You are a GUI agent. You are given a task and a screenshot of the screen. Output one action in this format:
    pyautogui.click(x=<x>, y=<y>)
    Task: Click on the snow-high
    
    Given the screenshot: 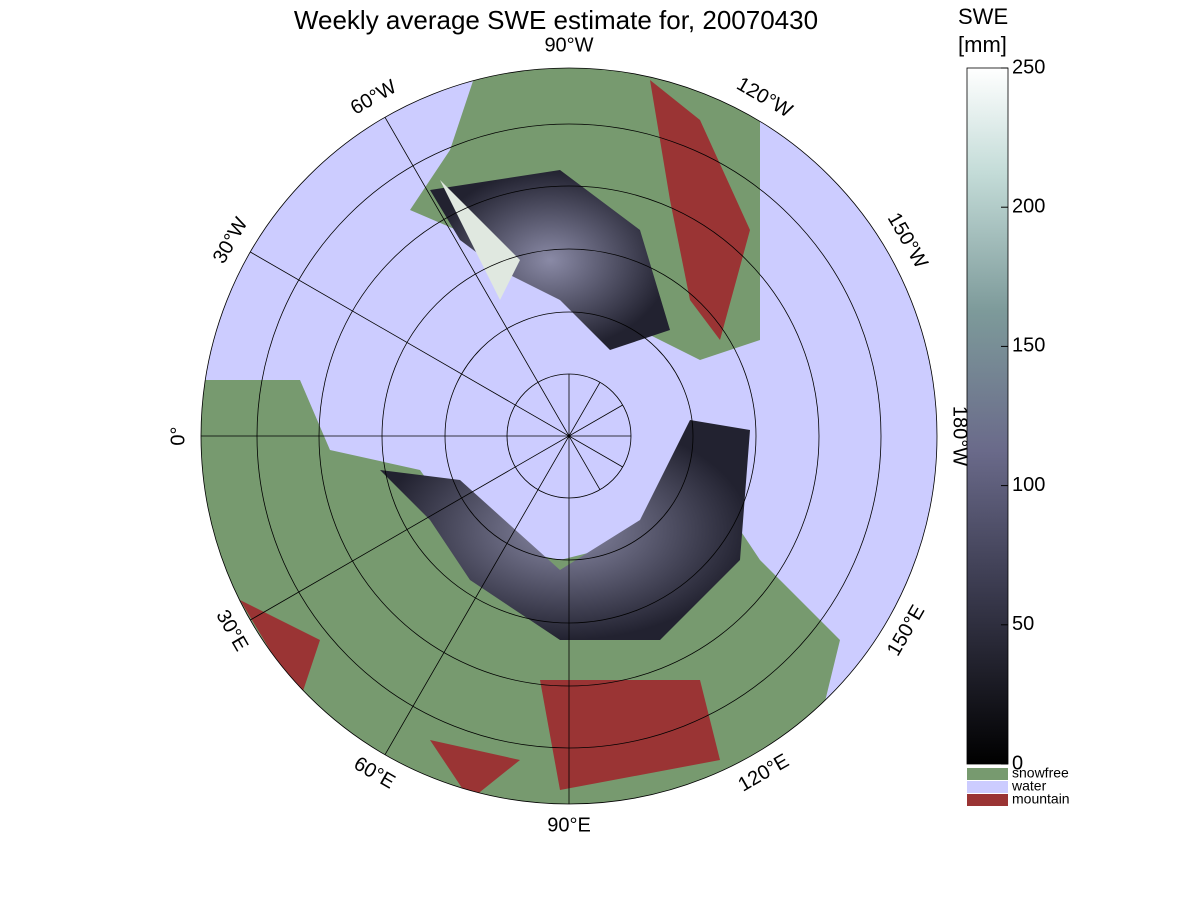 What is the action you would take?
    pyautogui.click(x=480, y=240)
    